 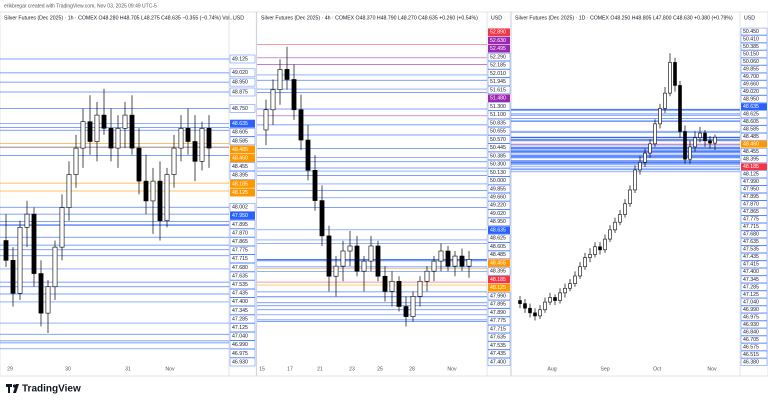 I want to click on price-label: 52.495, so click(x=498, y=49).